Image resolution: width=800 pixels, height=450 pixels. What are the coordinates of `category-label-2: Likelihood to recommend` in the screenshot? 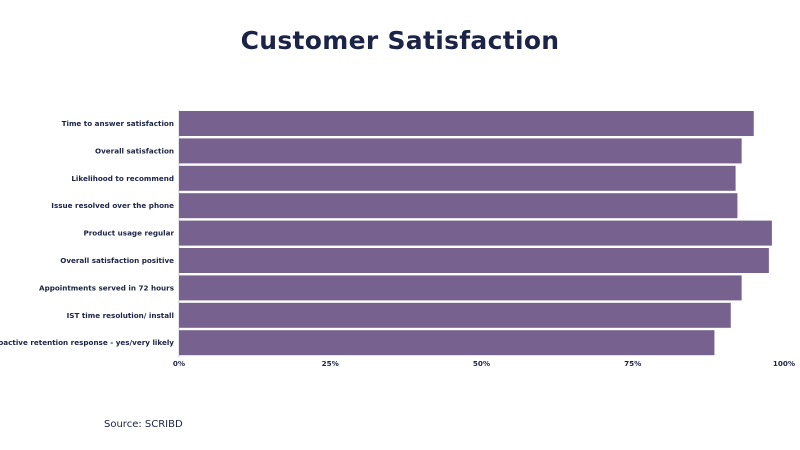 It's located at (122, 178).